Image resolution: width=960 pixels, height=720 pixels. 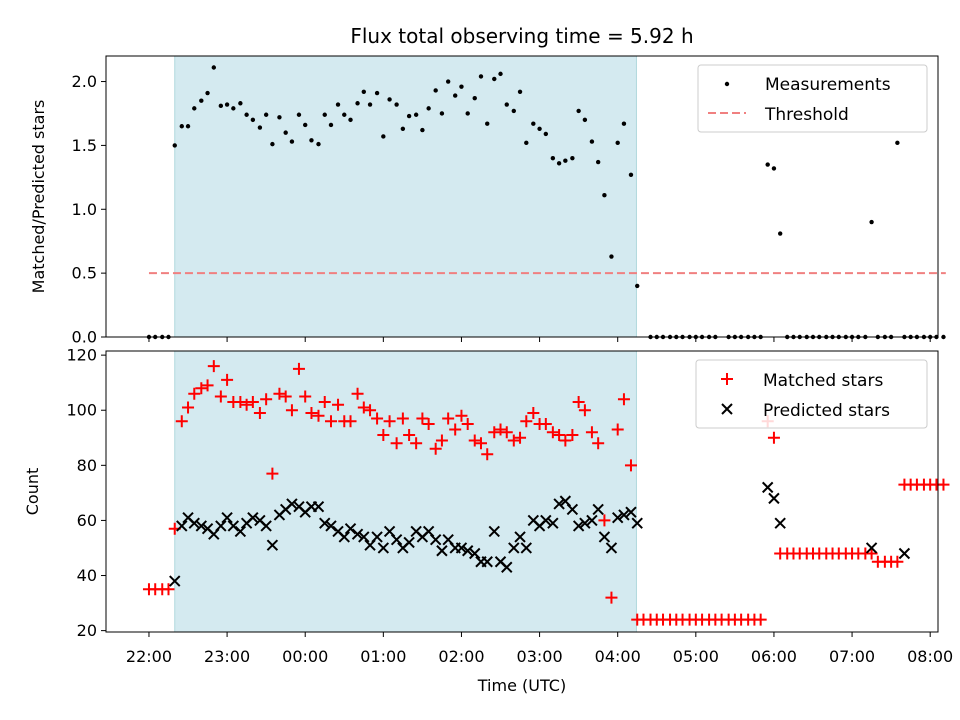 What do you see at coordinates (823, 381) in the screenshot?
I see `legend-label-matched: Matched stars` at bounding box center [823, 381].